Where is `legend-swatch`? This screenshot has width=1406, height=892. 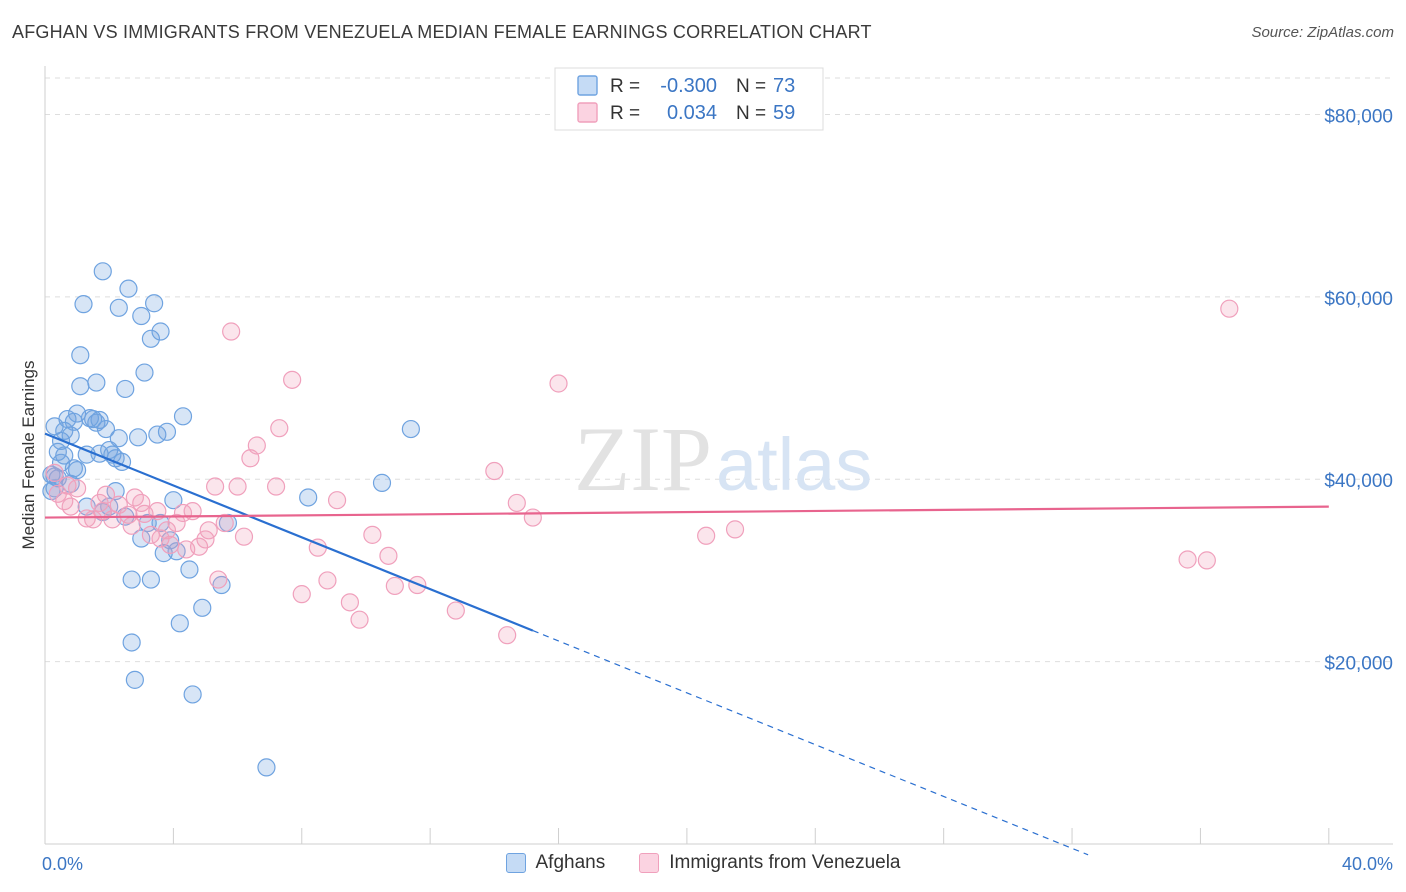
legend-swatch is located at coordinates (587, 112).